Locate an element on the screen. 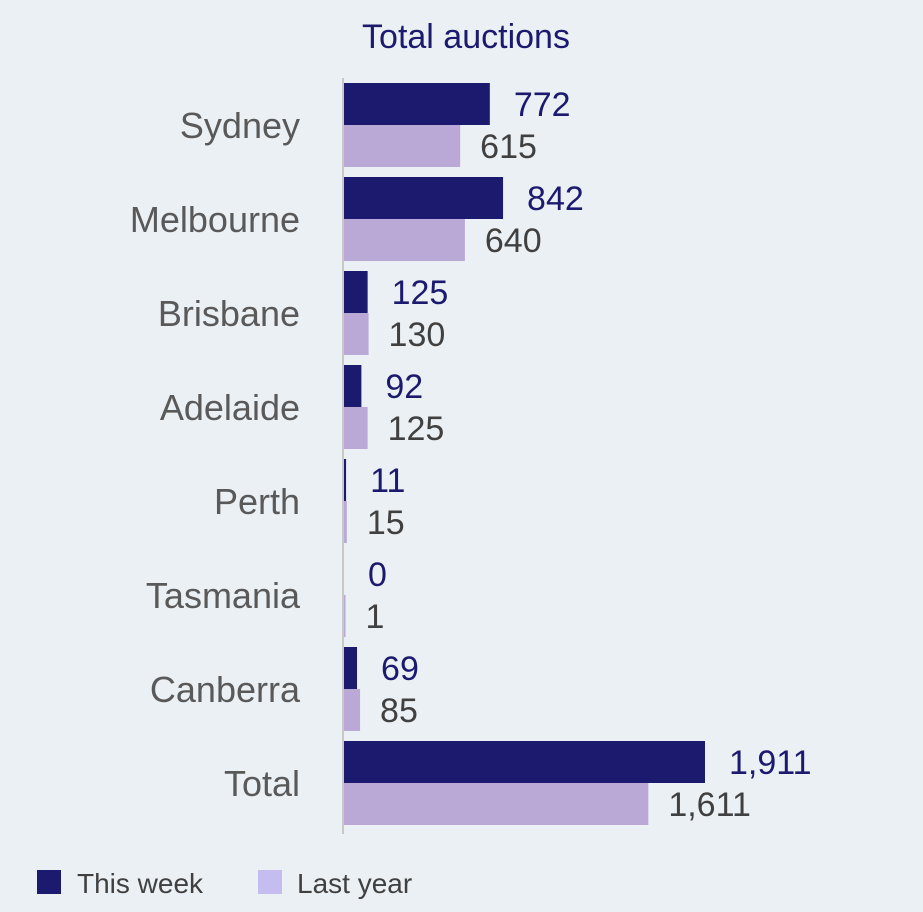 This screenshot has width=923, height=912. data-label-last-year-melbourne: 640 is located at coordinates (513, 241).